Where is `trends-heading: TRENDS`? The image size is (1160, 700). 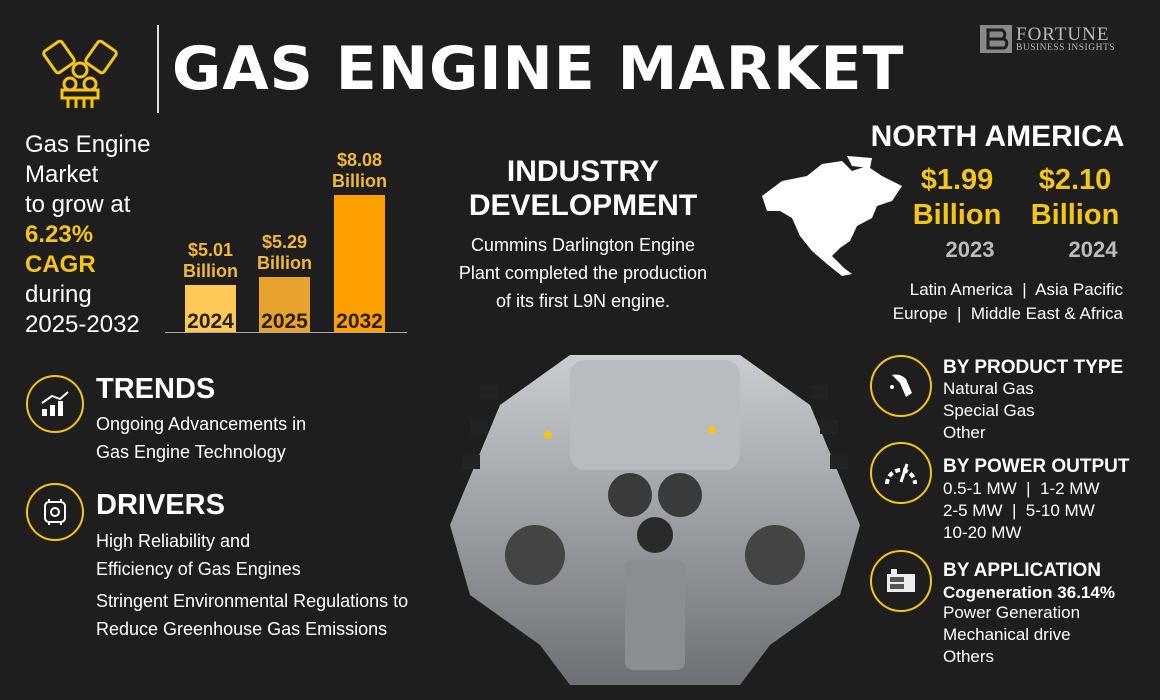
trends-heading: TRENDS is located at coordinates (156, 389).